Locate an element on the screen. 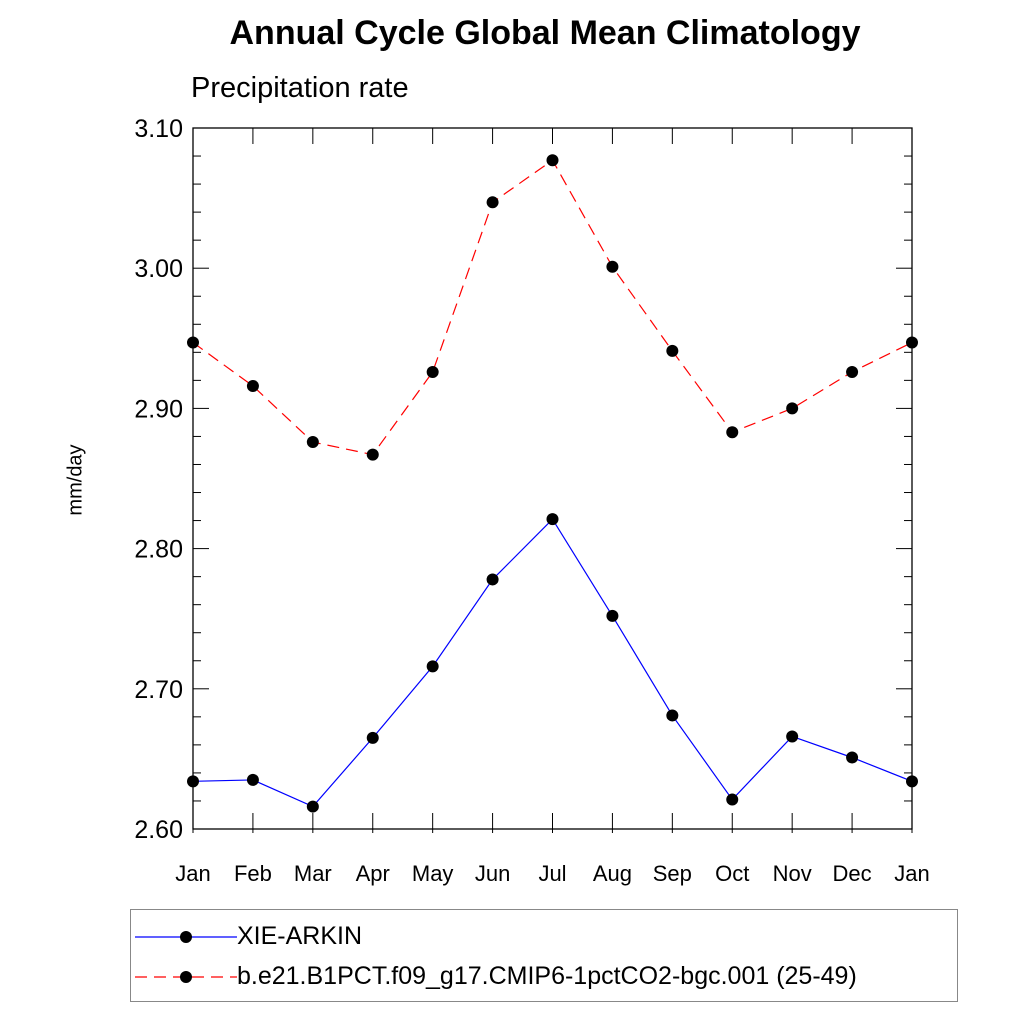 Image resolution: width=1024 pixels, height=1024 pixels. y-tick-label: 3.10 is located at coordinates (158, 129).